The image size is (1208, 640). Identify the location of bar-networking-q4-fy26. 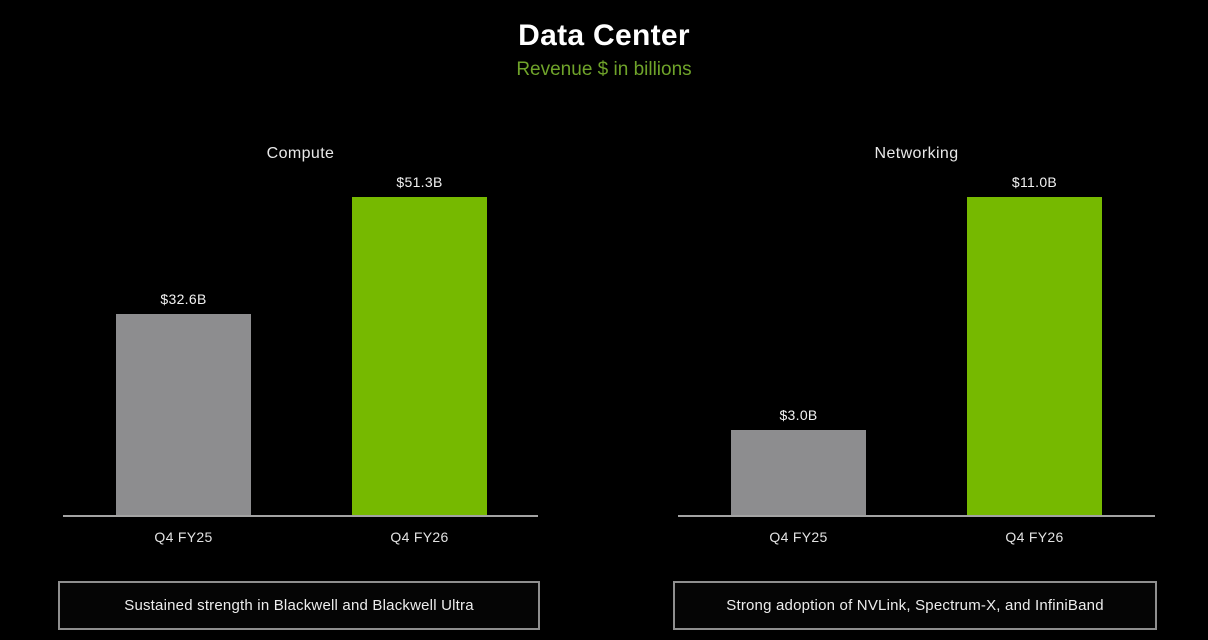
(1034, 357).